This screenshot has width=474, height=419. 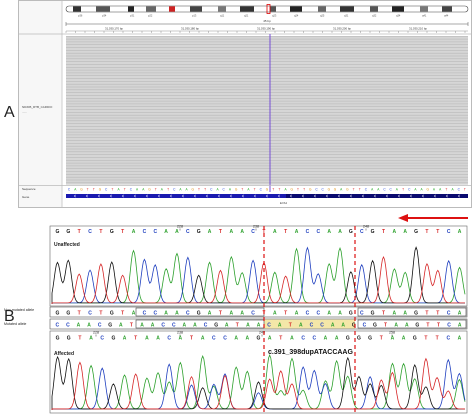 What do you see at coordinates (267, 196) in the screenshot?
I see `gene-track` at bounding box center [267, 196].